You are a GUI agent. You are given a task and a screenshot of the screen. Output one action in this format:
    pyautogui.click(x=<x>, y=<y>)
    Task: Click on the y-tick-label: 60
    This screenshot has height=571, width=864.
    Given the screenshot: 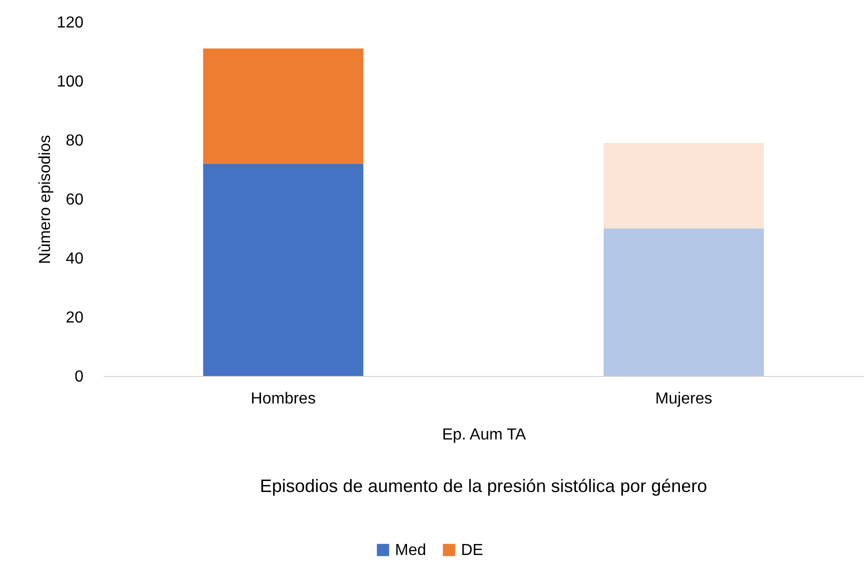 What is the action you would take?
    pyautogui.click(x=75, y=200)
    